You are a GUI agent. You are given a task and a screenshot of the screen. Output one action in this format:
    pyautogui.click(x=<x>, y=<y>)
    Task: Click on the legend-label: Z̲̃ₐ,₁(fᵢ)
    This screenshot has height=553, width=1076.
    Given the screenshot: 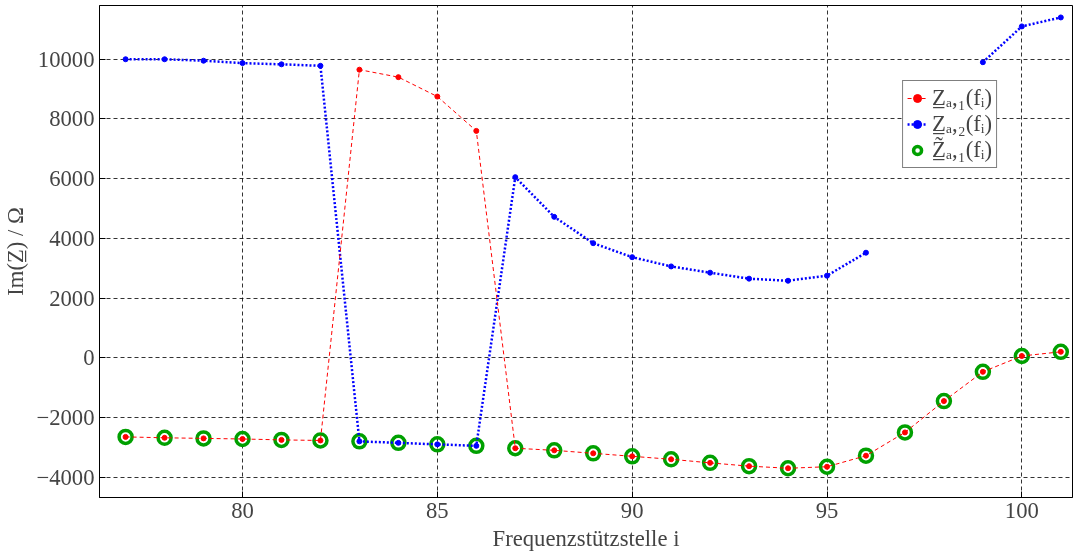 What is the action you would take?
    pyautogui.click(x=962, y=150)
    